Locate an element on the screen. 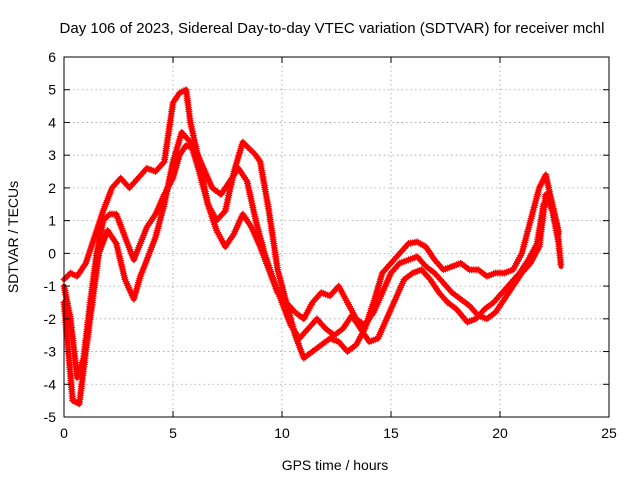 Image resolution: width=640 pixels, height=480 pixels. y-tick-label: -3 is located at coordinates (50, 352).